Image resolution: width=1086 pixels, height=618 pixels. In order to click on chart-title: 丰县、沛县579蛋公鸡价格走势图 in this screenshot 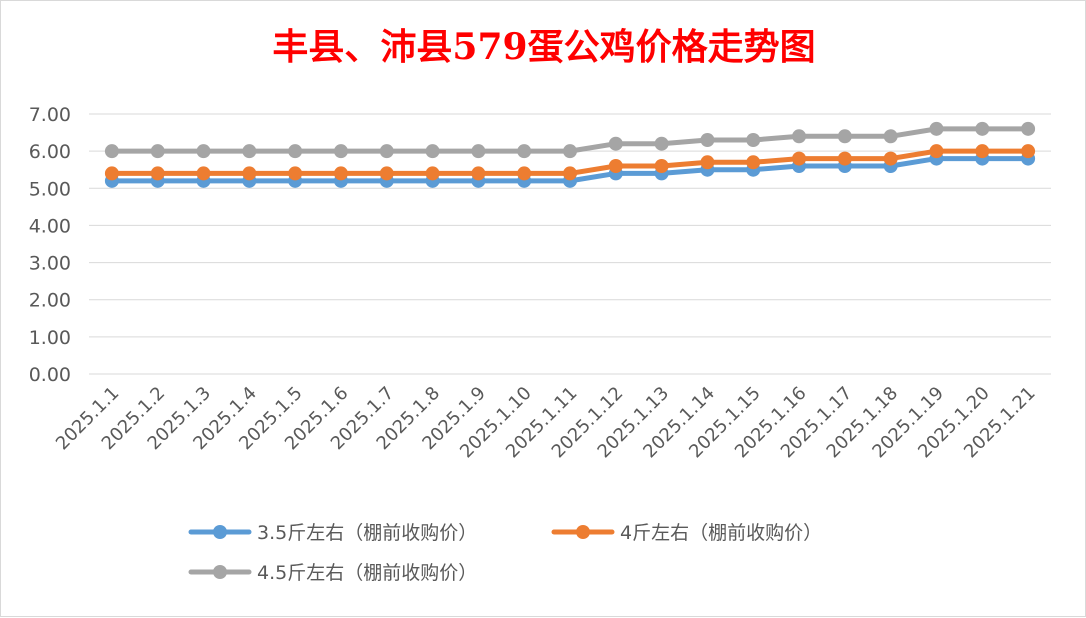, I will do `click(544, 47)`.